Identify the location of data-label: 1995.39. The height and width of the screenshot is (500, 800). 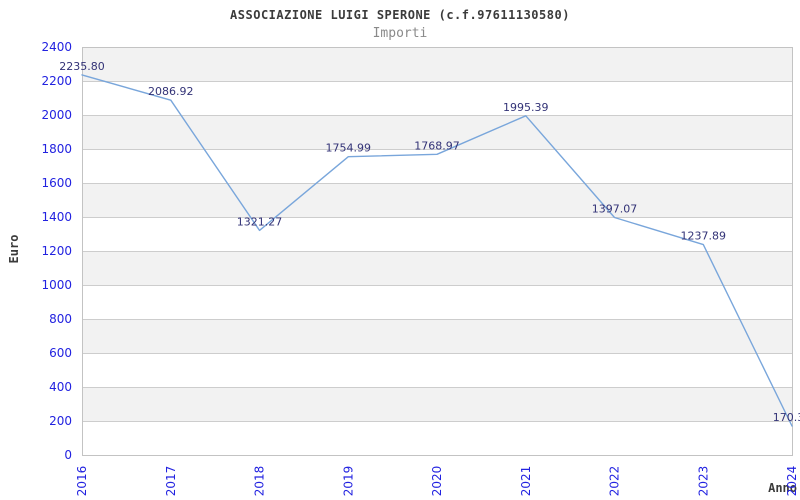
(526, 107).